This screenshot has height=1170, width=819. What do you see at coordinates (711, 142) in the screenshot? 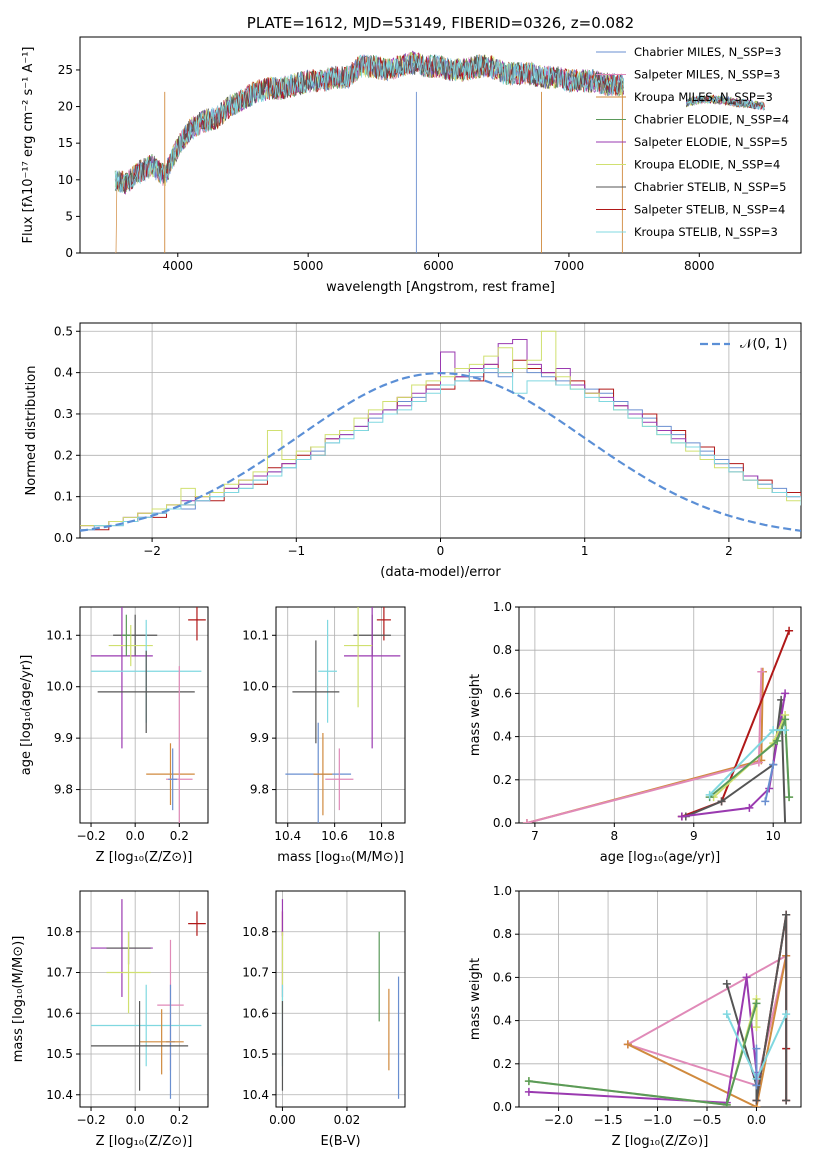
I see `legend-entry: Salpeter ELODIE, N_SSP=5` at bounding box center [711, 142].